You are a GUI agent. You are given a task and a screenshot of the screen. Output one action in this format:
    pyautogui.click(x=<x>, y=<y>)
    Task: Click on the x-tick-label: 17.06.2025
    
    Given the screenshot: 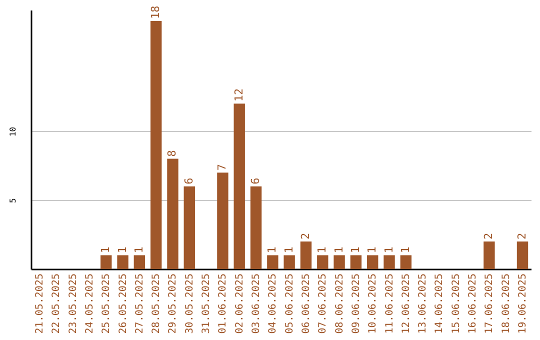 What is the action you would take?
    pyautogui.click(x=490, y=304)
    